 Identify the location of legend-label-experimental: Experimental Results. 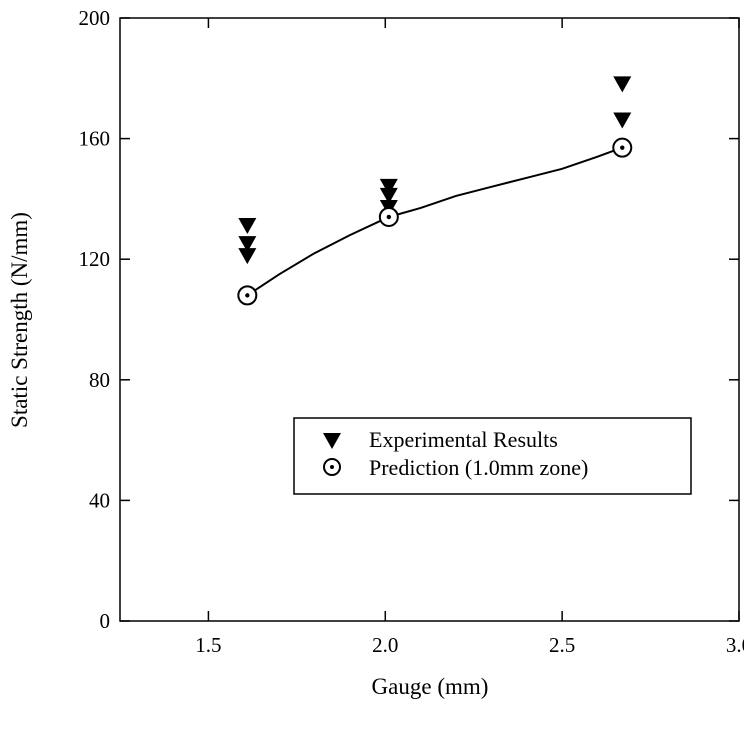
(463, 439).